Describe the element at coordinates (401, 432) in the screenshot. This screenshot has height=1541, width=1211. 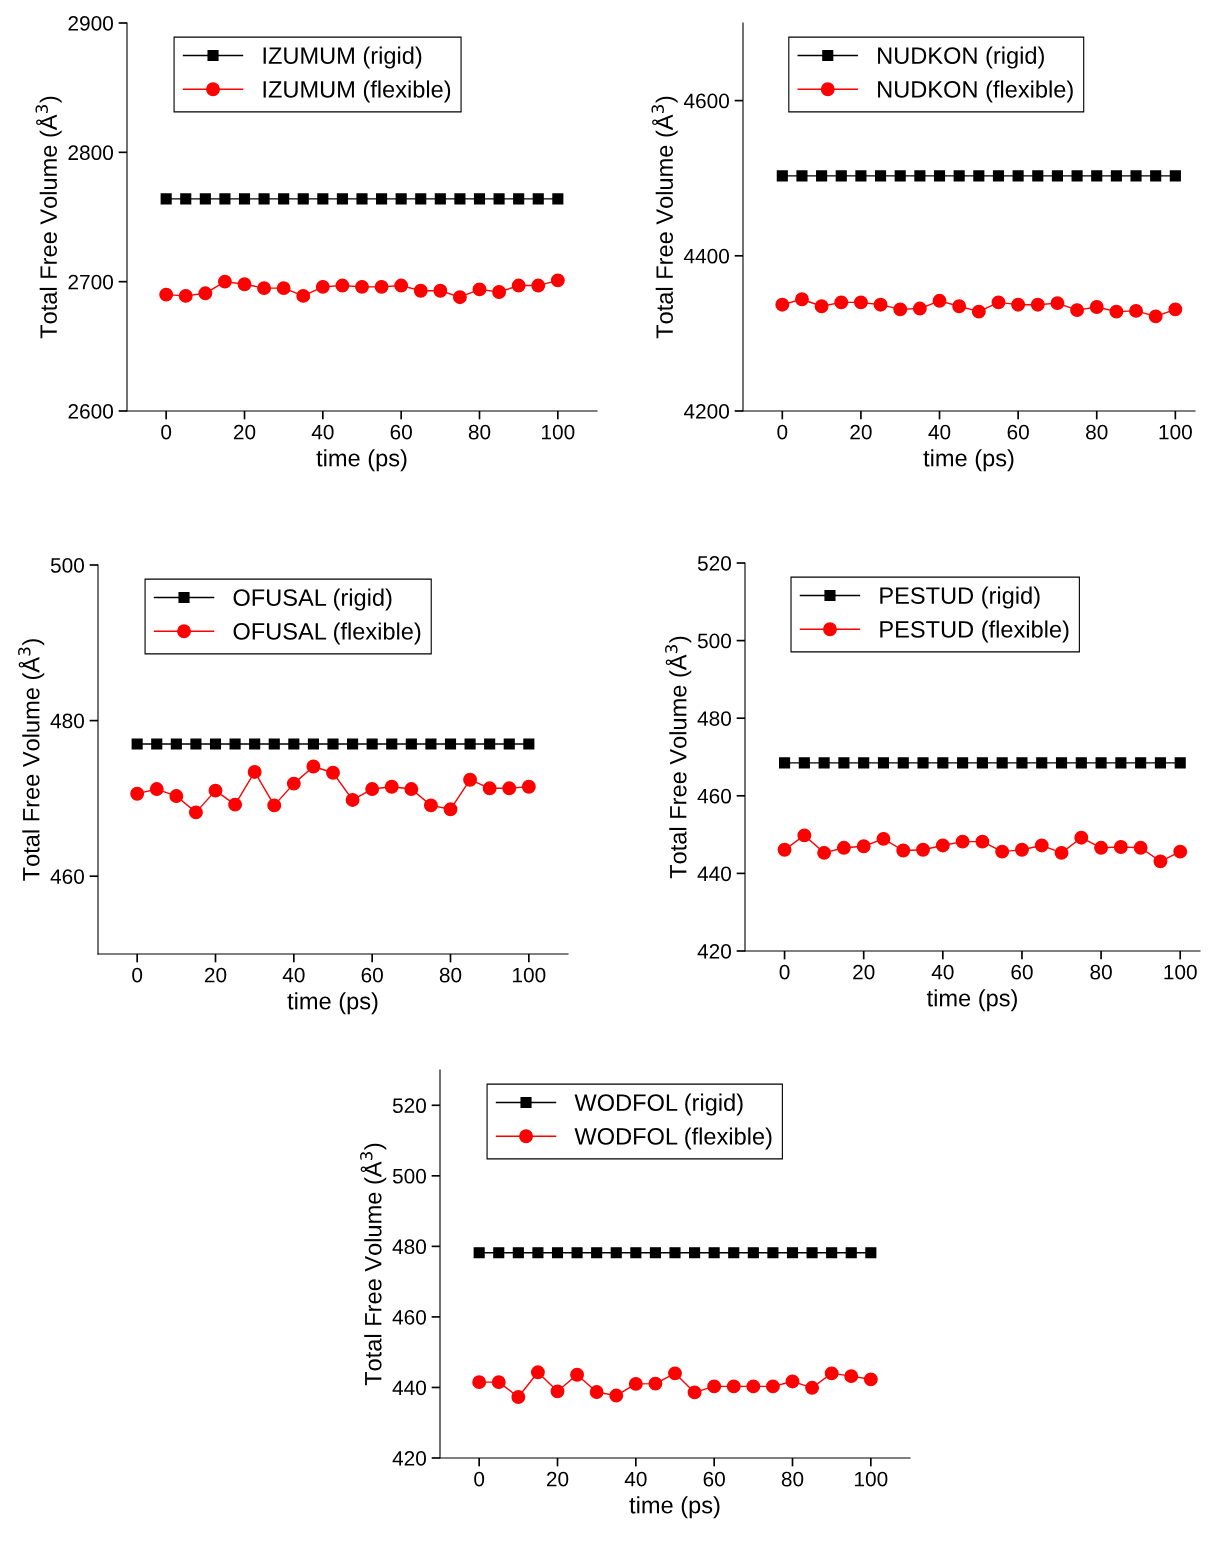
I see `x-tick-label: 60` at that location.